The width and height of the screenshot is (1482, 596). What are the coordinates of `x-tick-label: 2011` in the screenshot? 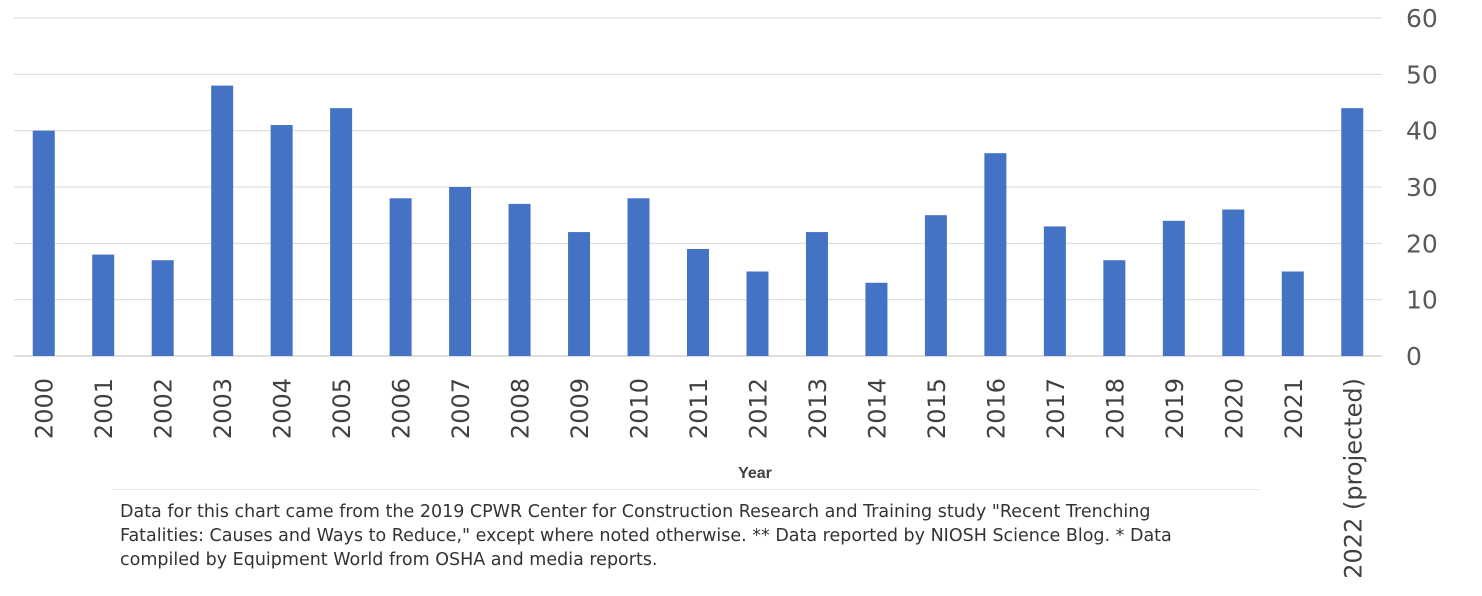 It's located at (699, 408).